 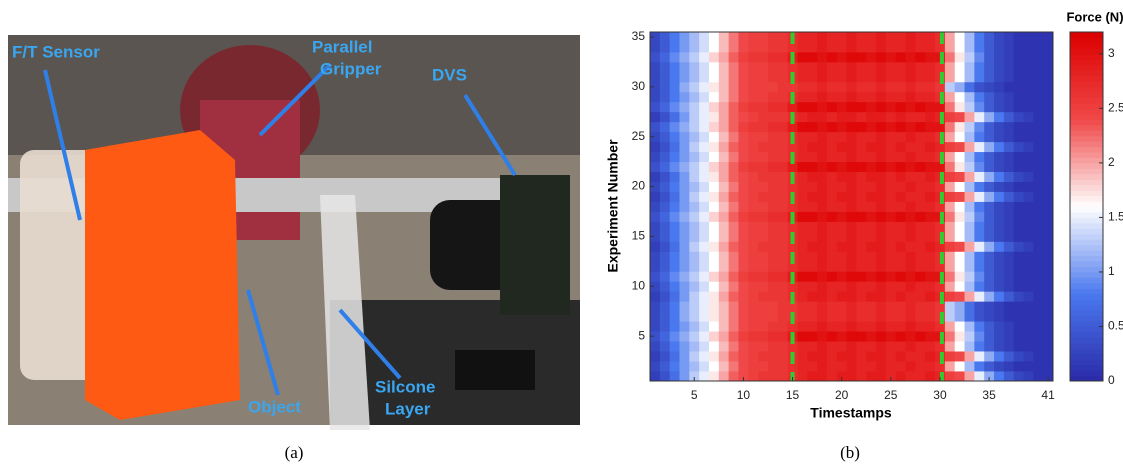 I want to click on label: Parallel, so click(x=342, y=46).